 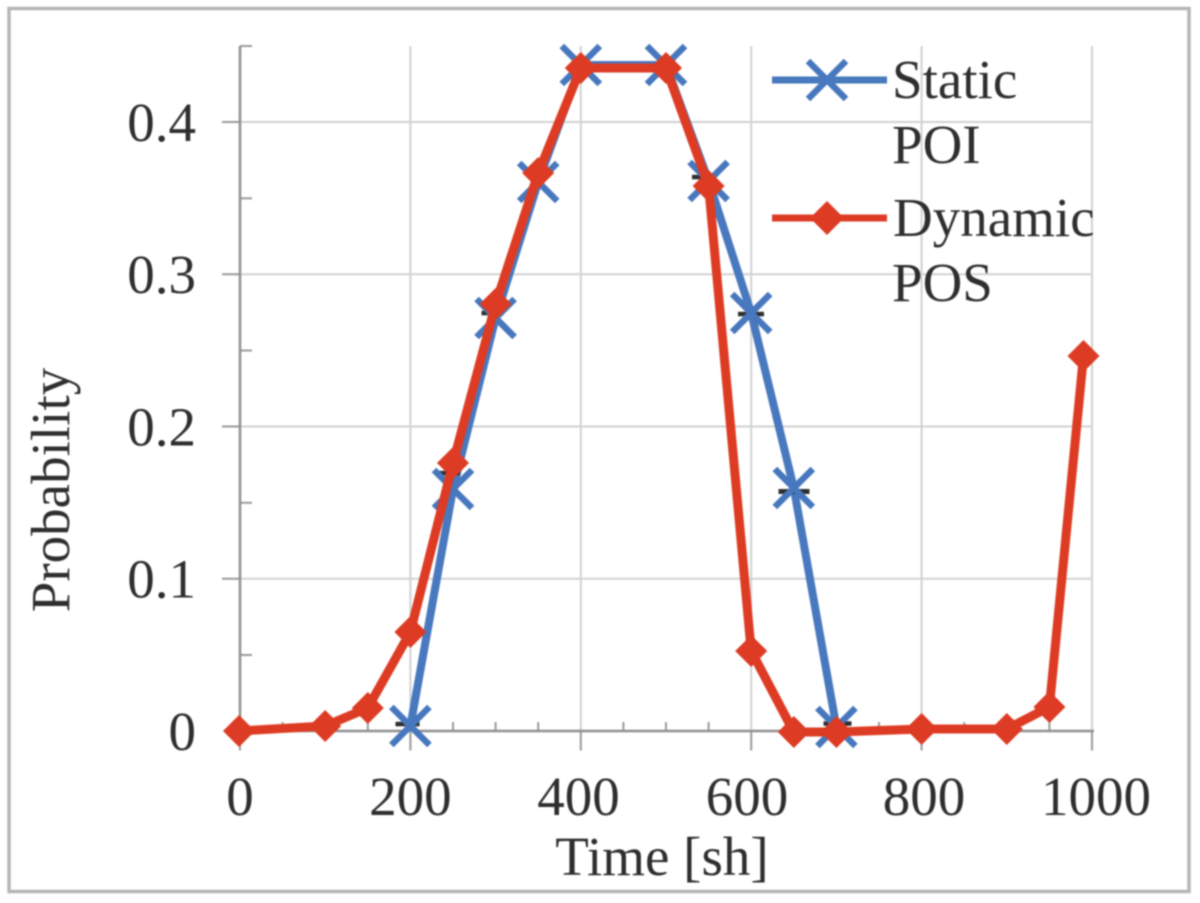 I want to click on svg-text: Dynamic, so click(x=994, y=217).